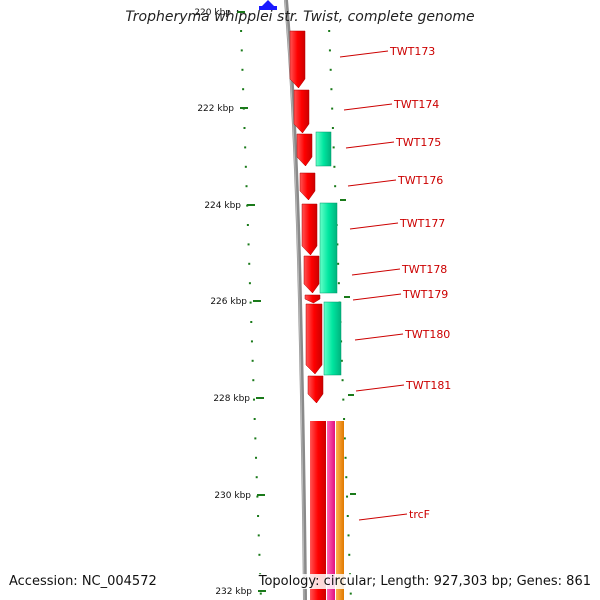  I want to click on gene-label: TWT173, so click(412, 51).